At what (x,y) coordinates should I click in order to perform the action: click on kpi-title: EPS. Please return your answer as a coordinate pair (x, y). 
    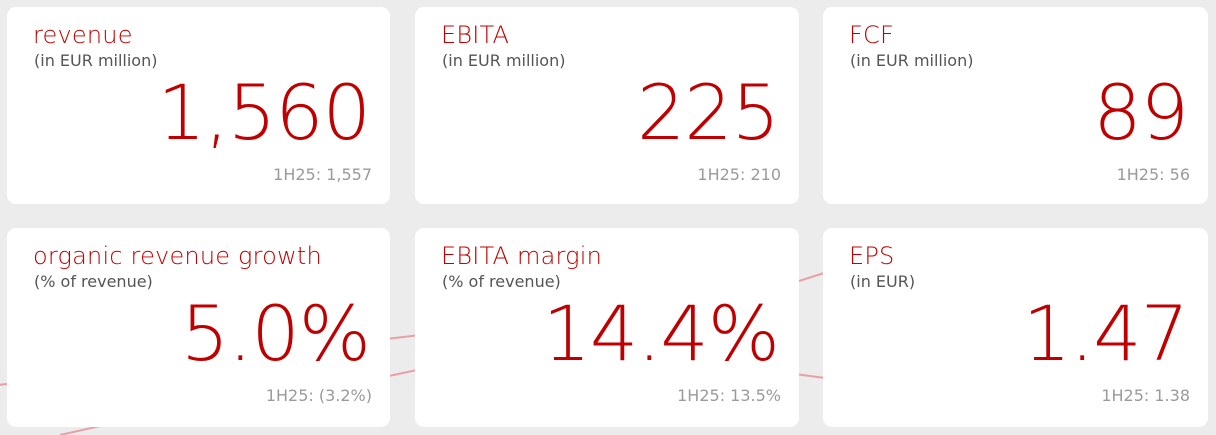
    Looking at the image, I should click on (872, 256).